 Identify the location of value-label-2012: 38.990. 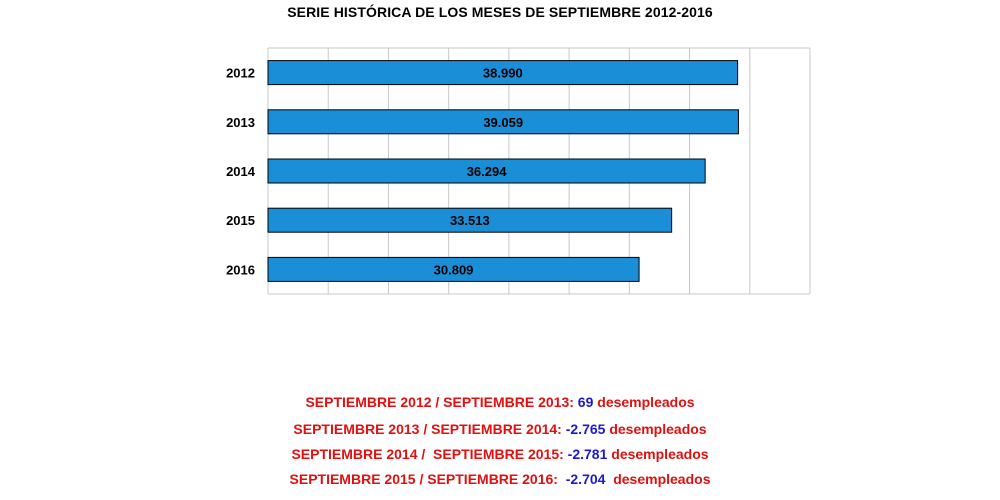
(503, 73).